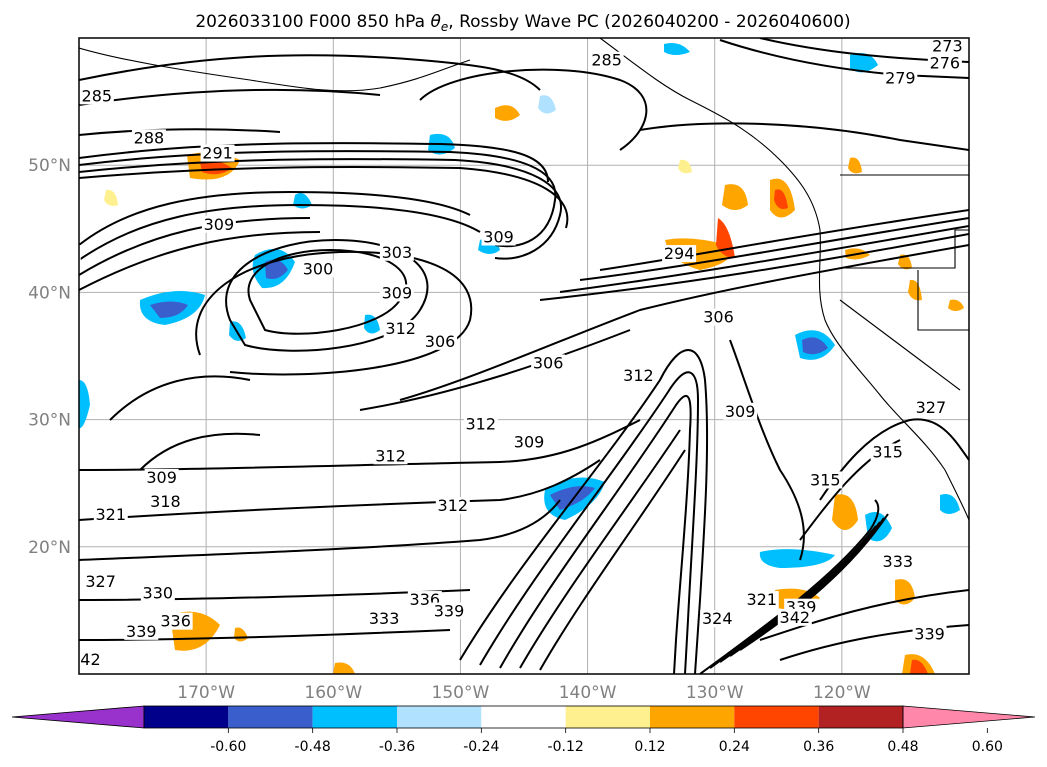 Image resolution: width=1047 pixels, height=767 pixels. Describe the element at coordinates (313, 747) in the screenshot. I see `colorbar-tick-label: -0.48` at that location.